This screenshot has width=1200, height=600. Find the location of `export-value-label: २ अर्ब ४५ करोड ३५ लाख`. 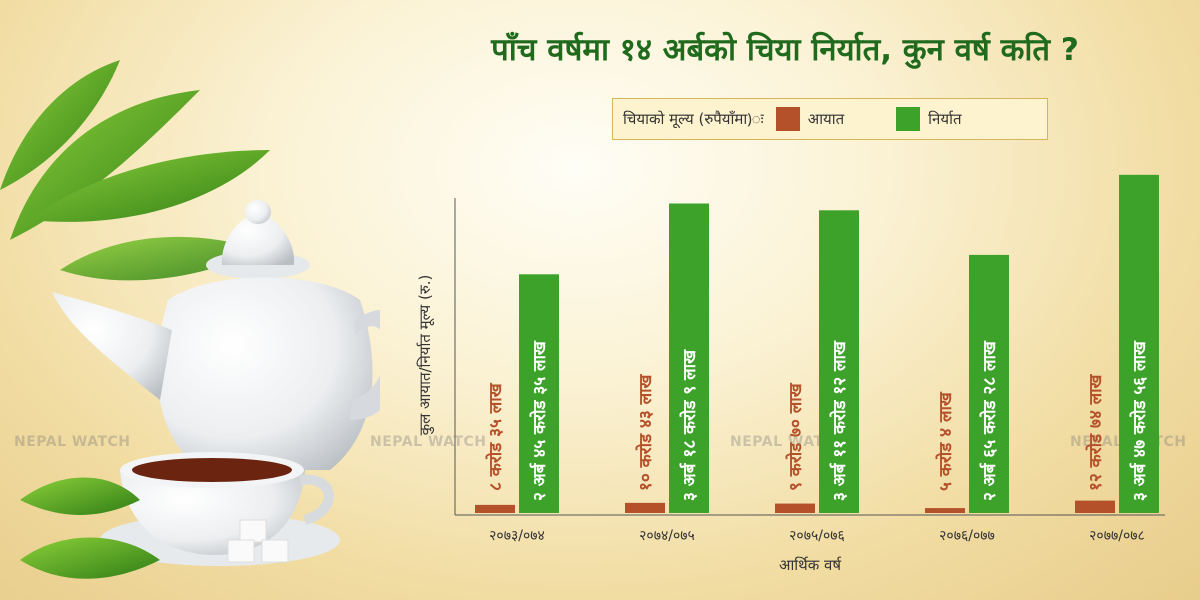

export-value-label: २ अर्ब ४५ करोड ३५ लाख is located at coordinates (539, 420).